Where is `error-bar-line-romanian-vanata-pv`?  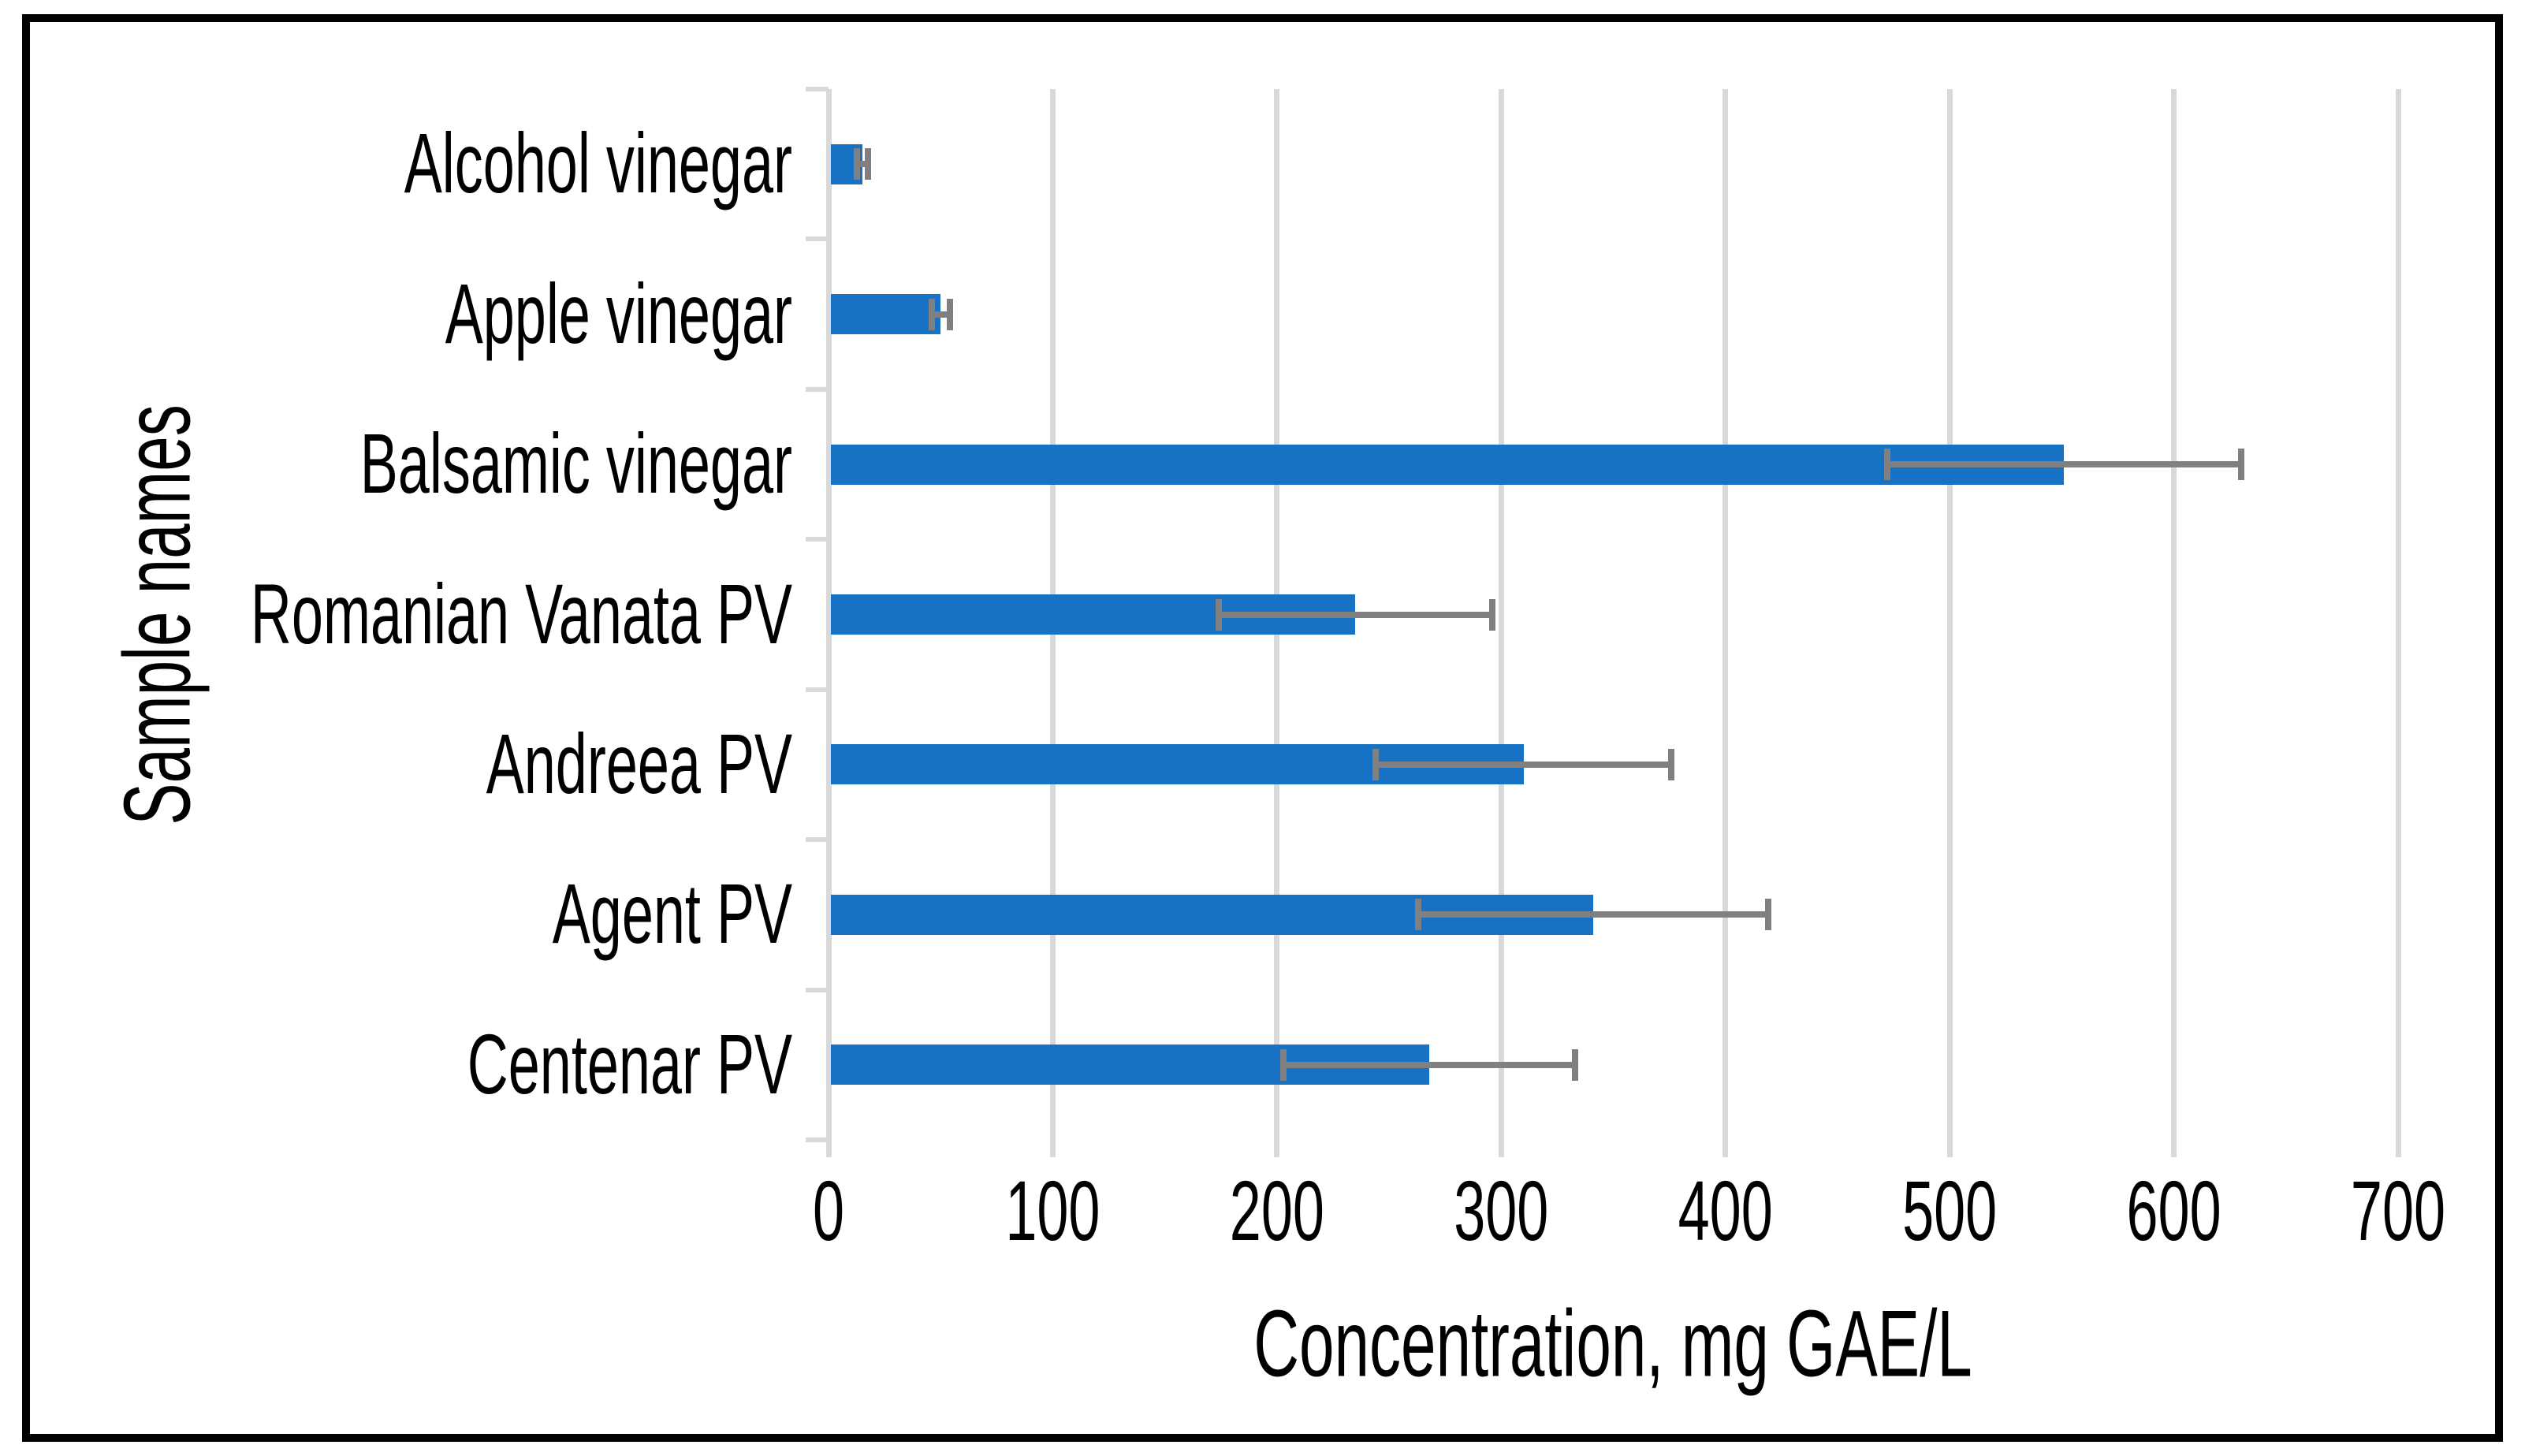
error-bar-line-romanian-vanata-pv is located at coordinates (1355, 614).